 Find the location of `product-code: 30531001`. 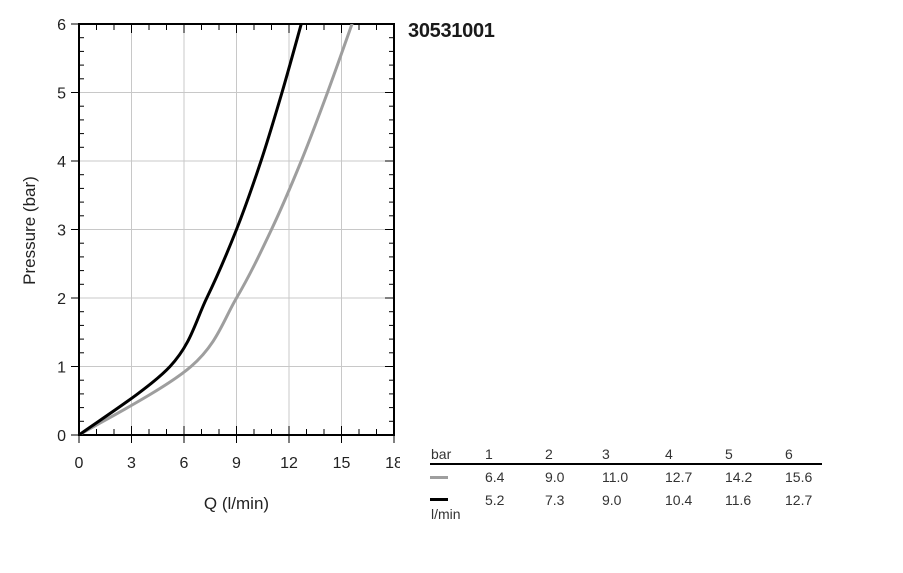

product-code: 30531001 is located at coordinates (451, 31).